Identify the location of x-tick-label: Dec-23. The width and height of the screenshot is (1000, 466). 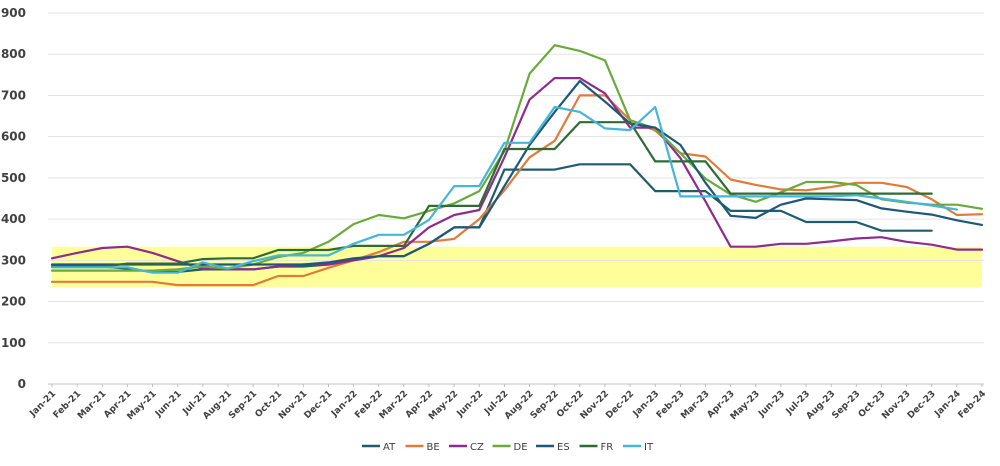
(922, 405).